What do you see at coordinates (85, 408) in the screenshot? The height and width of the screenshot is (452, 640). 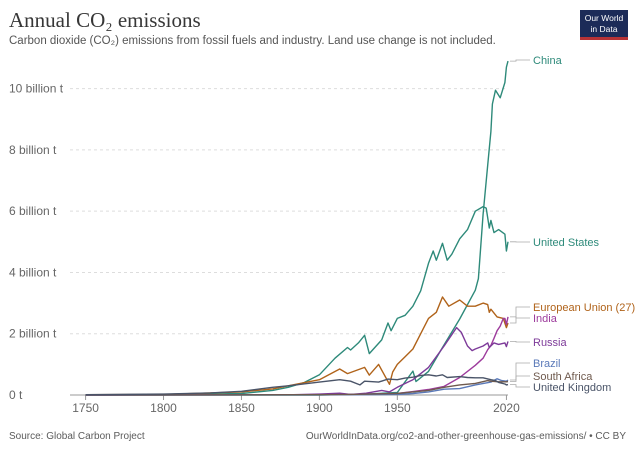 I see `x-tick-label: 1750` at bounding box center [85, 408].